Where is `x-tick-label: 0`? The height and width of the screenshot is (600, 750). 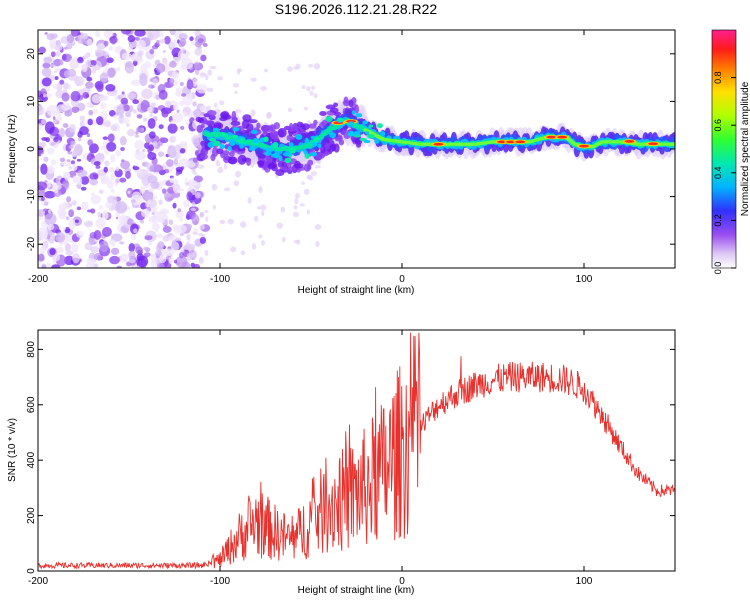 x-tick-label: 0 is located at coordinates (402, 581).